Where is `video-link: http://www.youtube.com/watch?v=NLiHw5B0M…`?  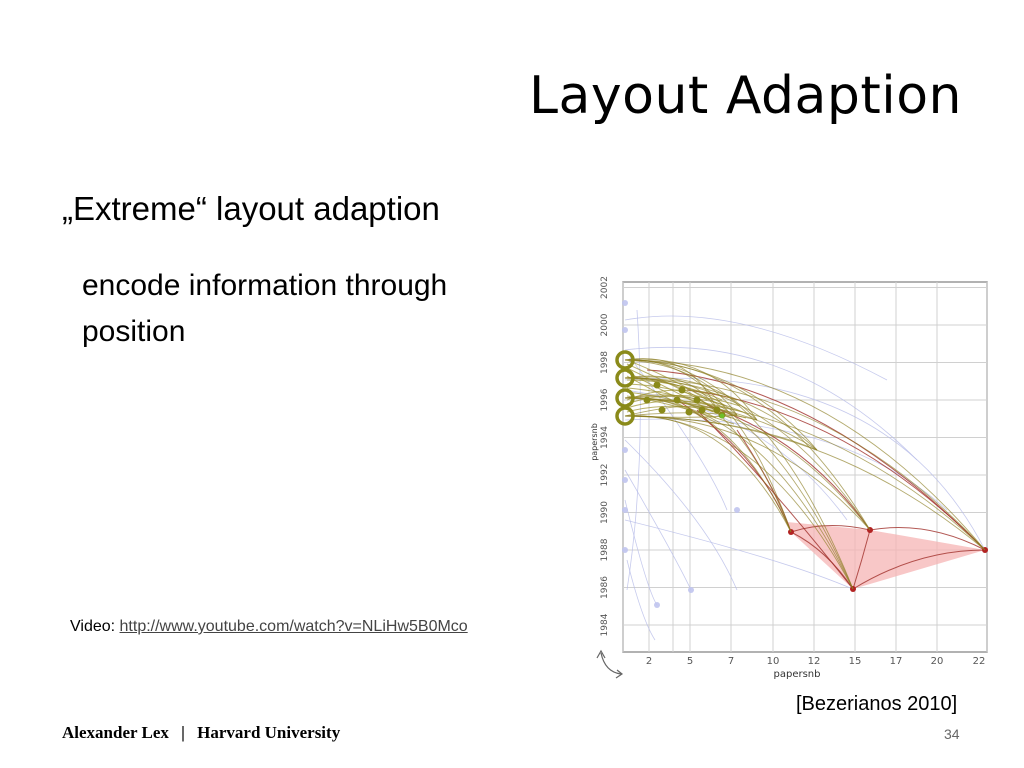 video-link: http://www.youtube.com/watch?v=NLiHw5B0M… is located at coordinates (293, 626).